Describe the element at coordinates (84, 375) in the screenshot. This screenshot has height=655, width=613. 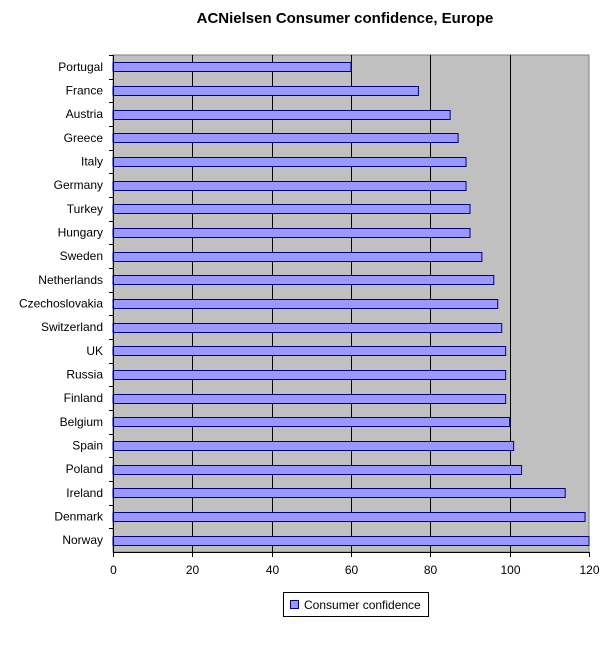
I see `category-label-russia: Russia` at that location.